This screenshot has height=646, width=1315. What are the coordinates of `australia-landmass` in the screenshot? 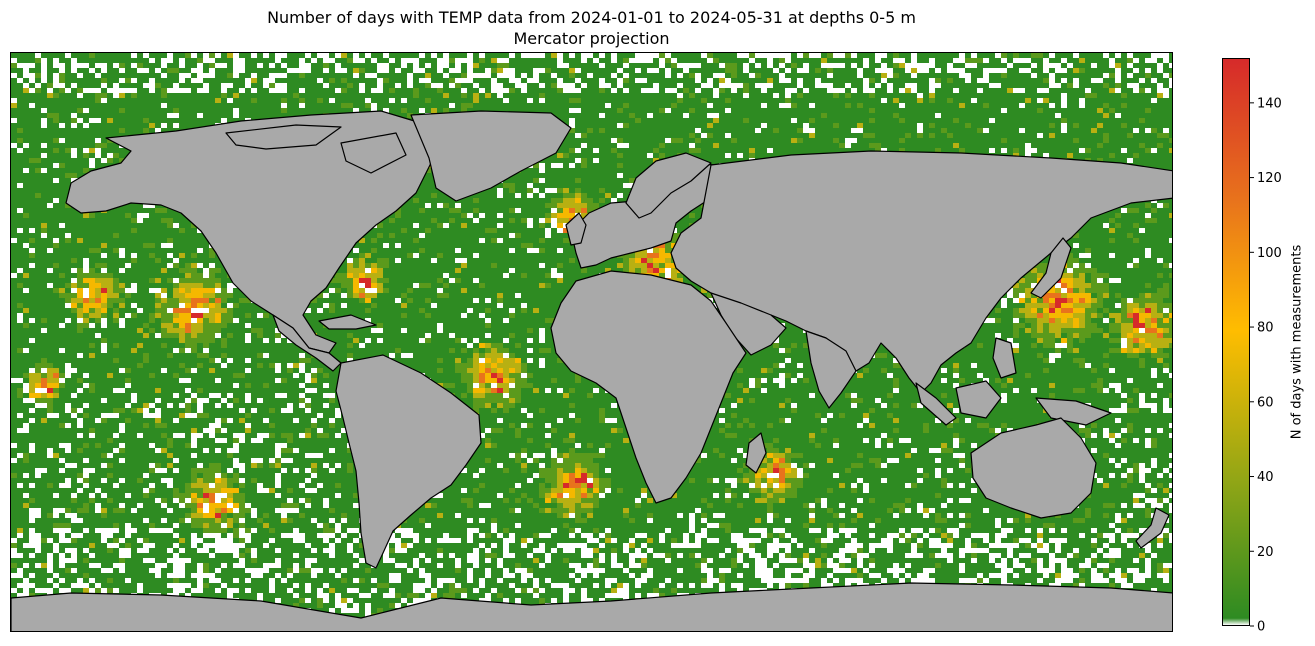 It's located at (1033, 468).